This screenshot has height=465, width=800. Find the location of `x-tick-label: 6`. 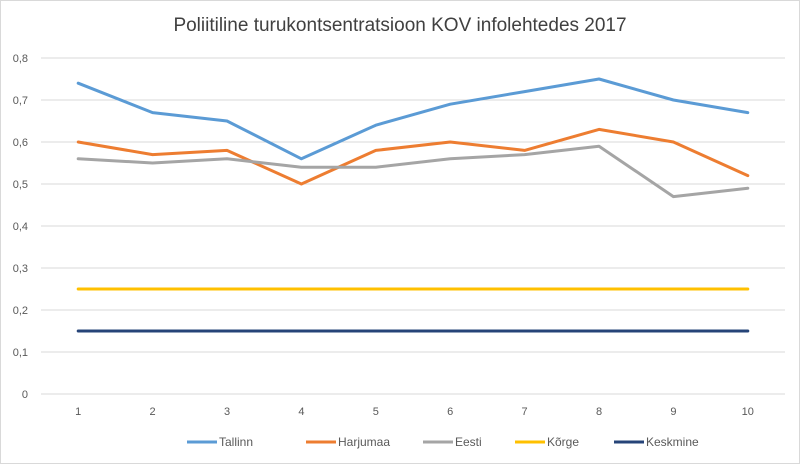

x-tick-label: 6 is located at coordinates (450, 412).